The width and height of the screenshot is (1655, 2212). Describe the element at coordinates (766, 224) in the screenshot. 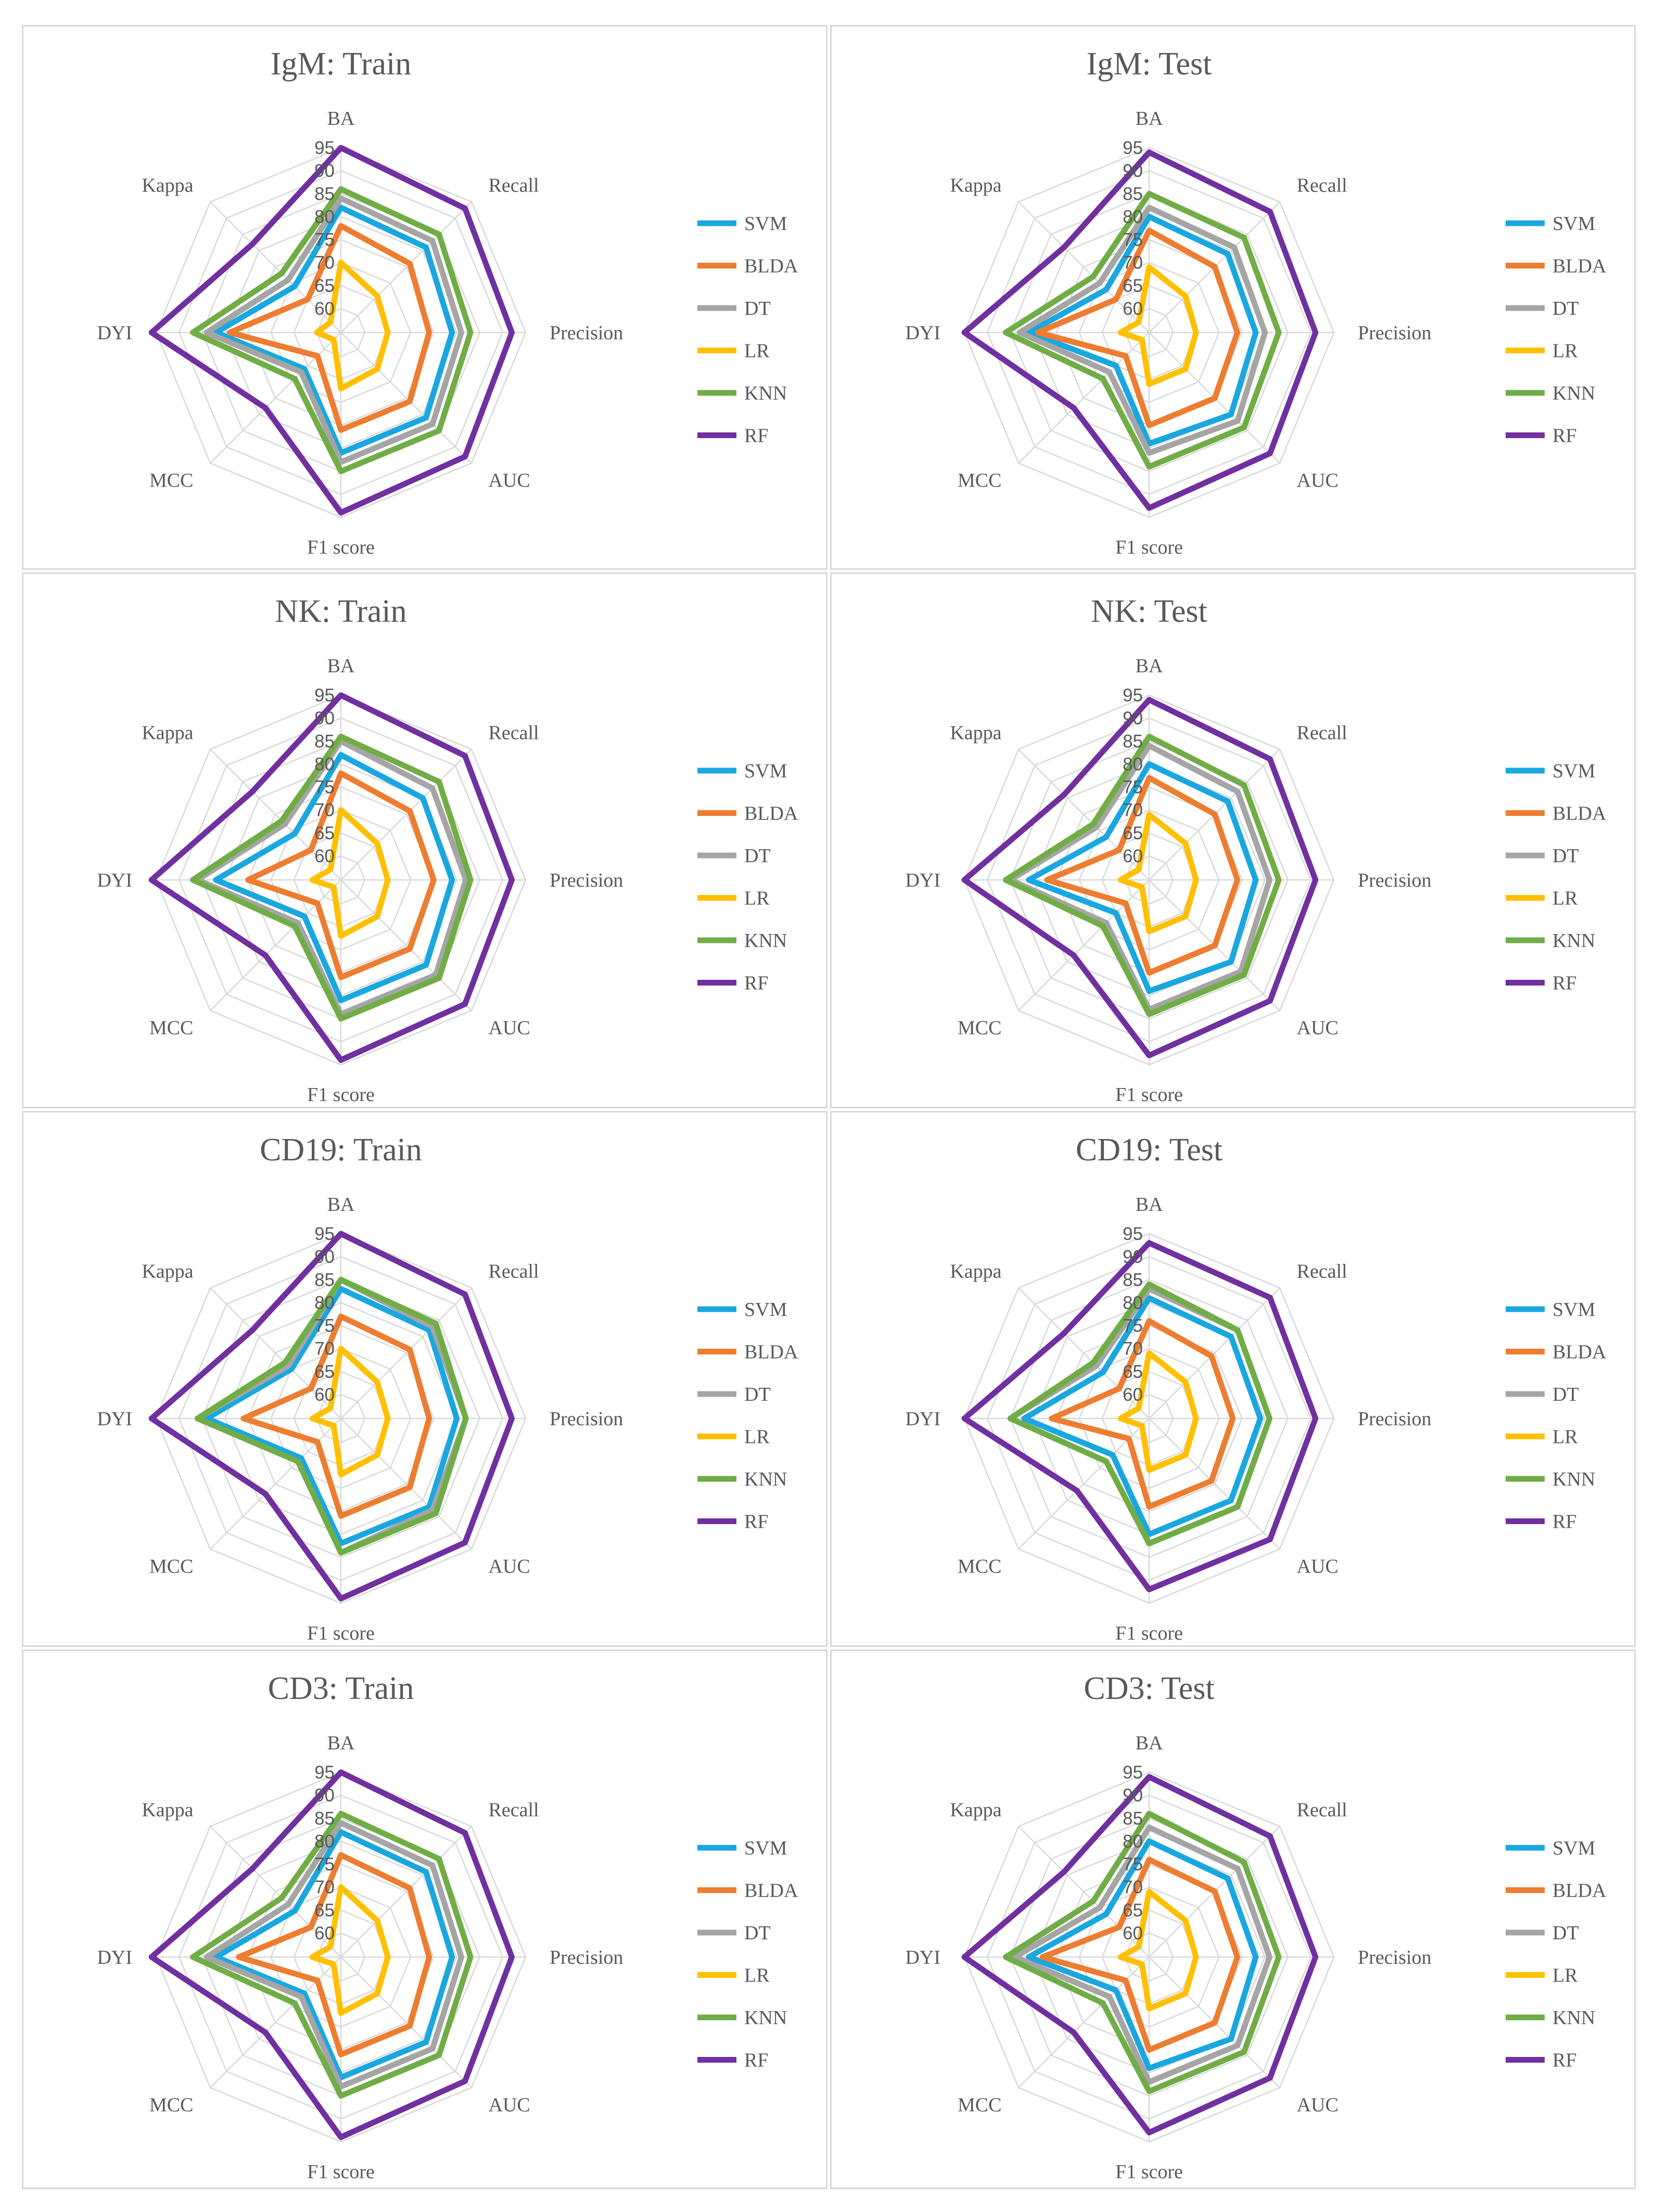

I see `legend-label-svm: SVM` at that location.